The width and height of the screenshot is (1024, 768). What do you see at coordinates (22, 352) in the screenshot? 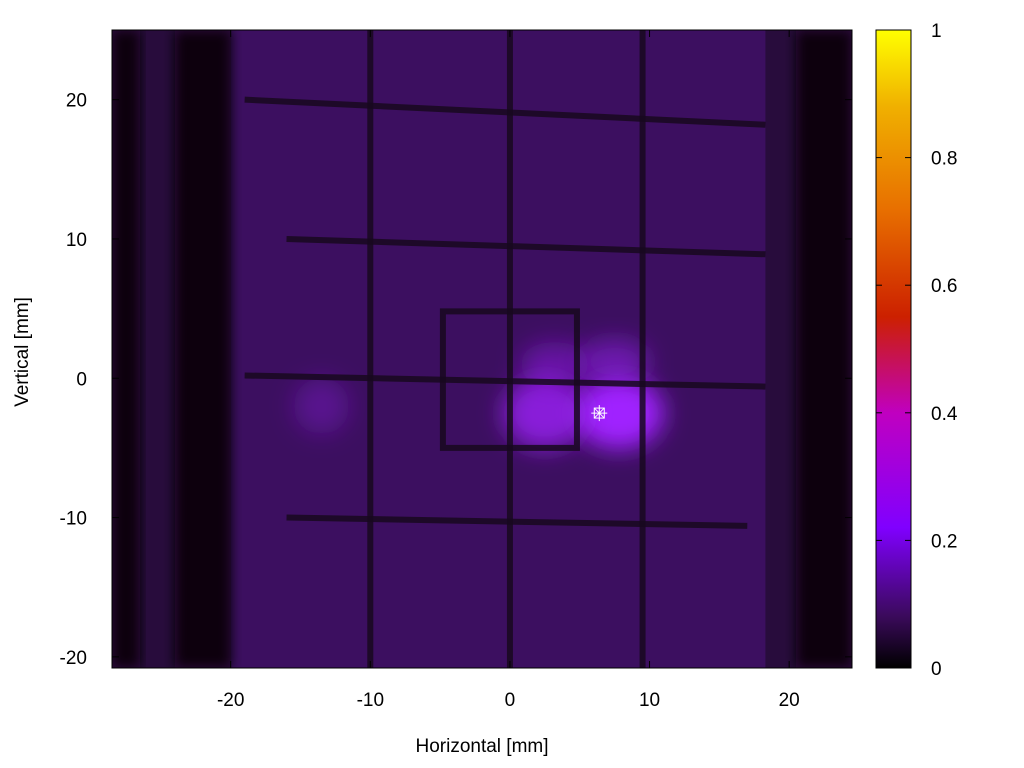
I see `y-axis-label: Vertical [mm]` at bounding box center [22, 352].